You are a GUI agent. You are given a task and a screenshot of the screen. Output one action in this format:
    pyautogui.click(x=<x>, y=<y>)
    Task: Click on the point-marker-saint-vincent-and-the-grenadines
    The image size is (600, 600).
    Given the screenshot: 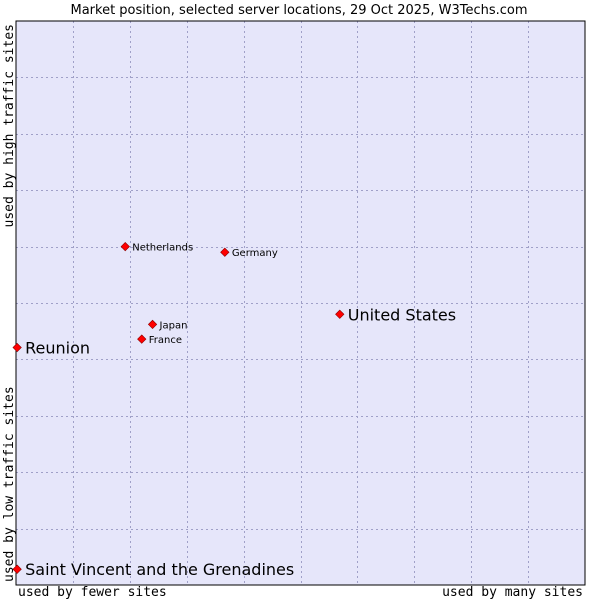 What is the action you would take?
    pyautogui.click(x=17, y=569)
    